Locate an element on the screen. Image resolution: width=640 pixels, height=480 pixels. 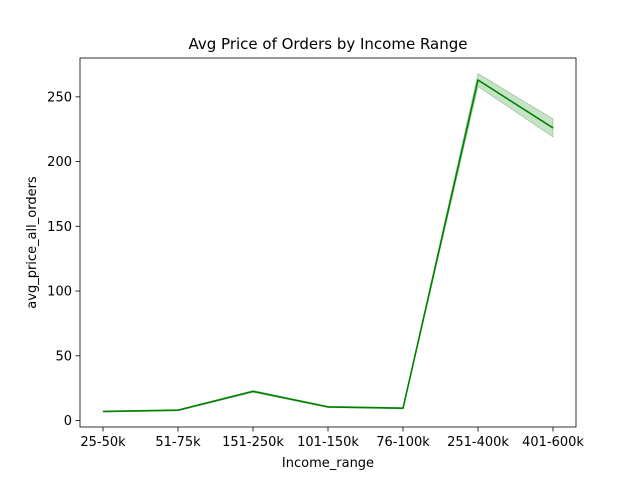
x-tick-label: 401-600k is located at coordinates (553, 442).